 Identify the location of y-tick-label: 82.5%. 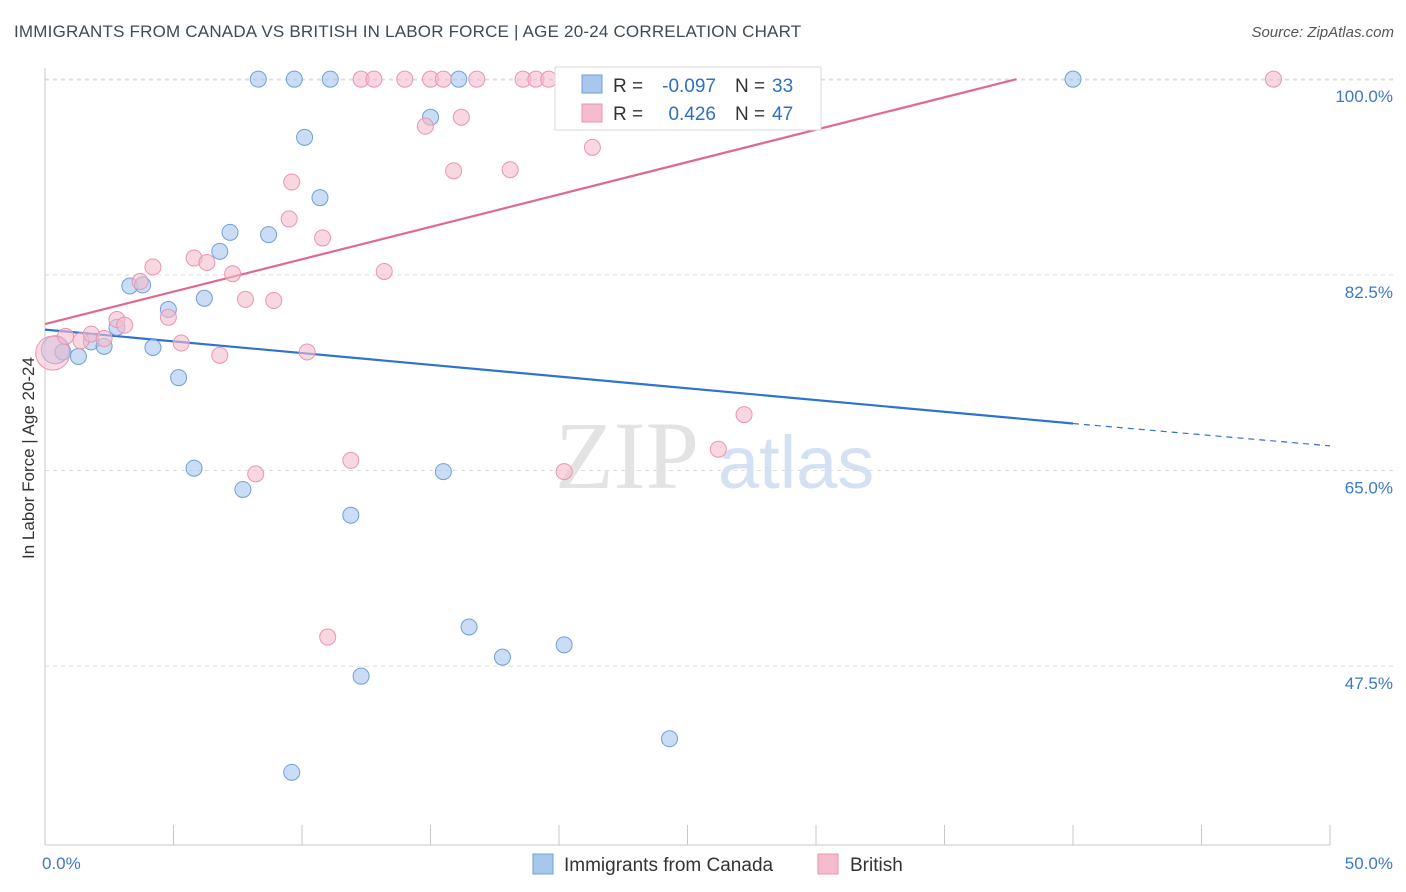
(1369, 292).